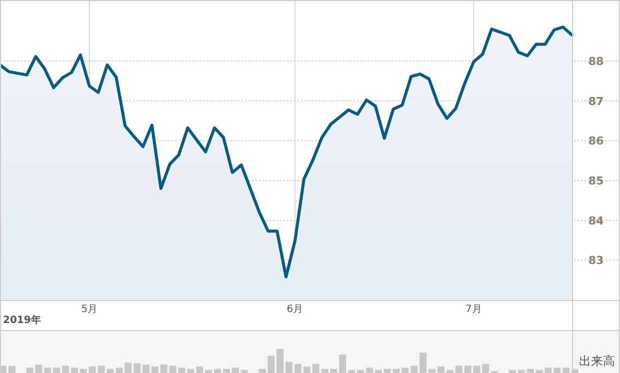 This screenshot has height=373, width=620. I want to click on y-tick-label: 83, so click(596, 261).